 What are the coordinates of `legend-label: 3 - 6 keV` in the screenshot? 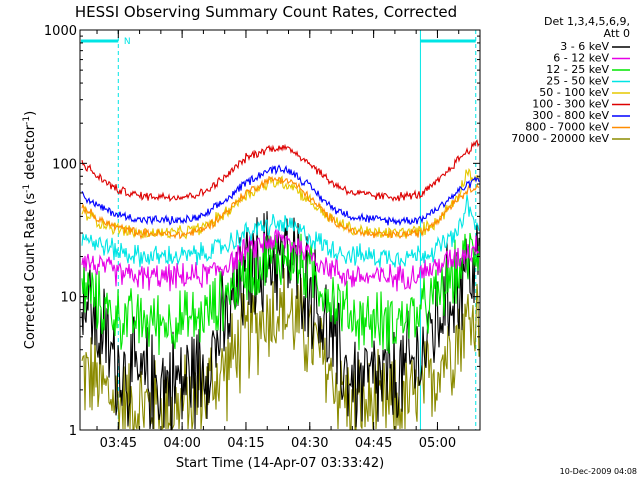 It's located at (584, 46).